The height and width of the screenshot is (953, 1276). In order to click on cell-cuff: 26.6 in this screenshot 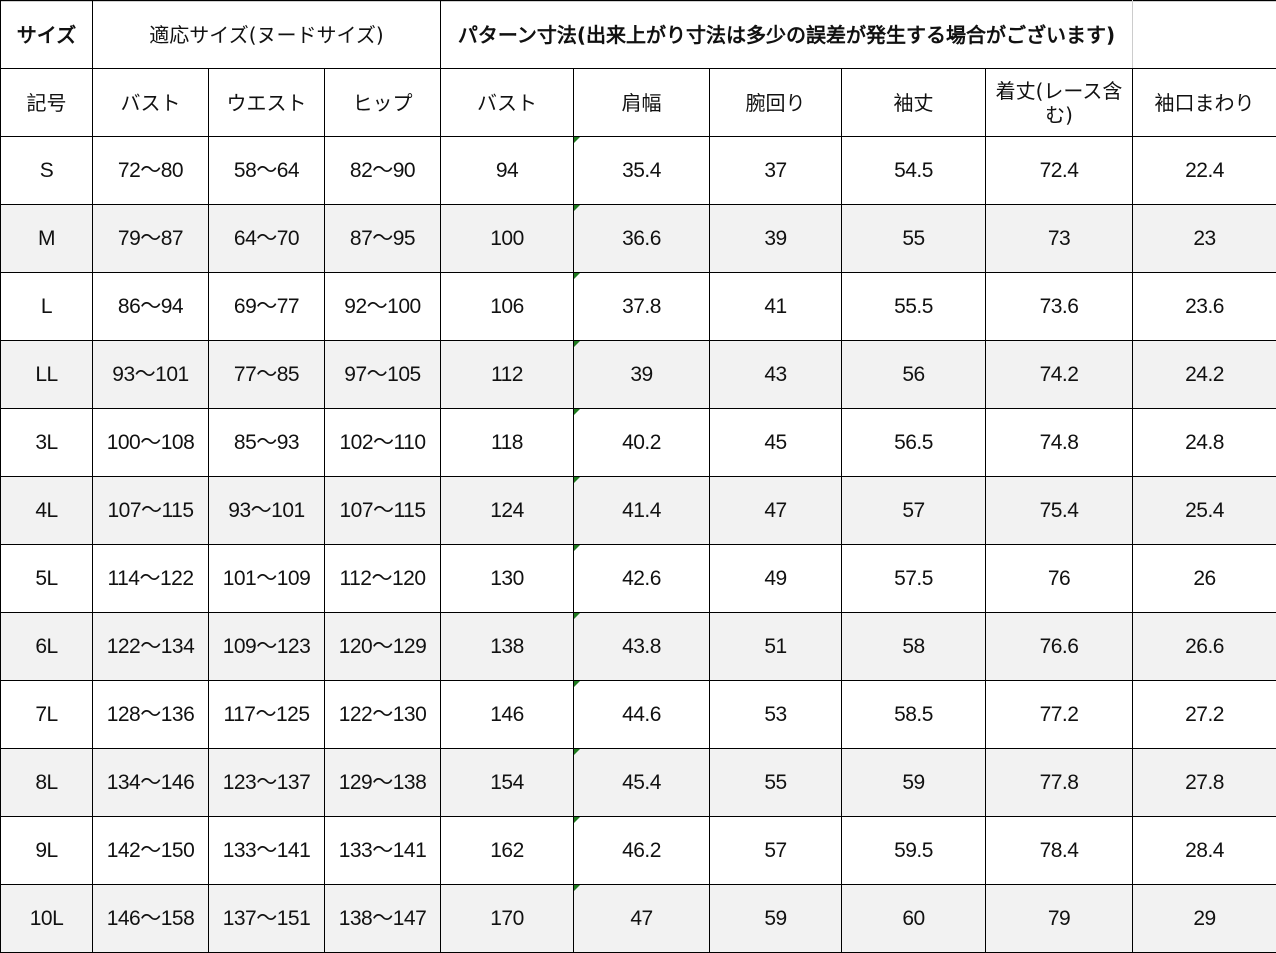, I will do `click(1204, 647)`.